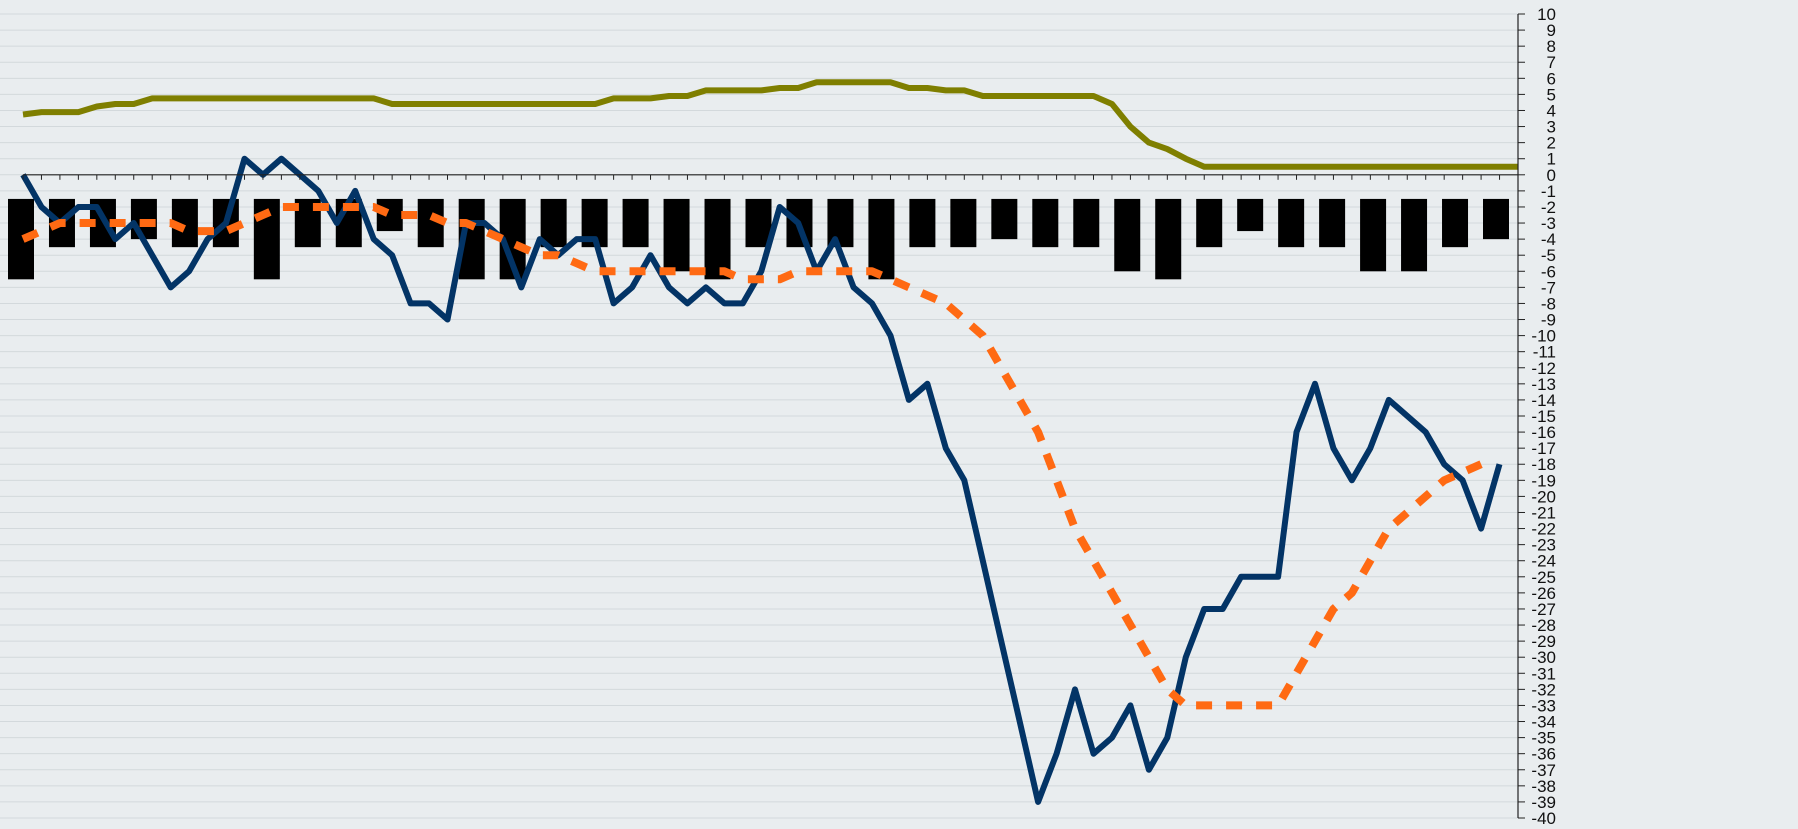 Image resolution: width=1798 pixels, height=829 pixels. Describe the element at coordinates (1551, 159) in the screenshot. I see `y-tick-label: 1` at that location.